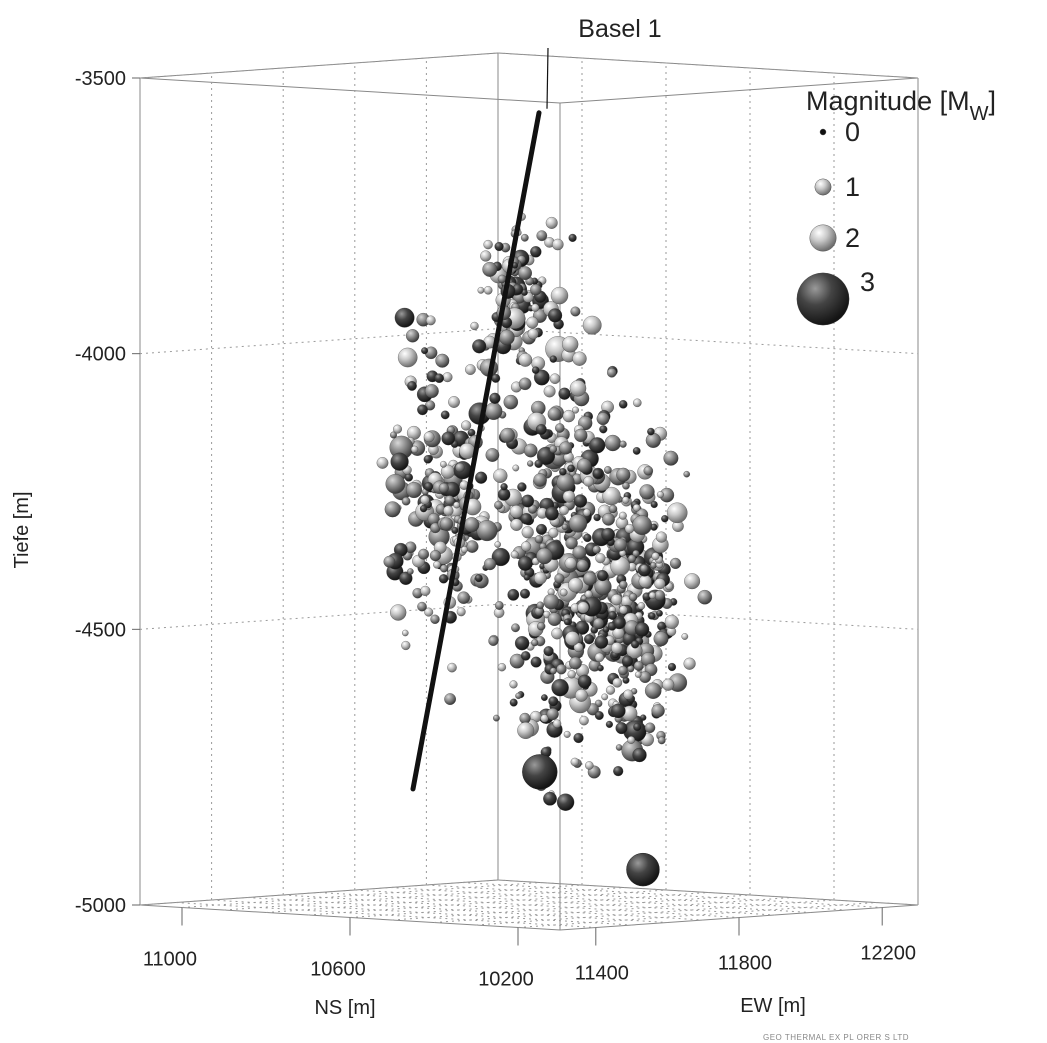 The image size is (1047, 1043). Describe the element at coordinates (540, 772) in the screenshot. I see `large-event-point` at that location.